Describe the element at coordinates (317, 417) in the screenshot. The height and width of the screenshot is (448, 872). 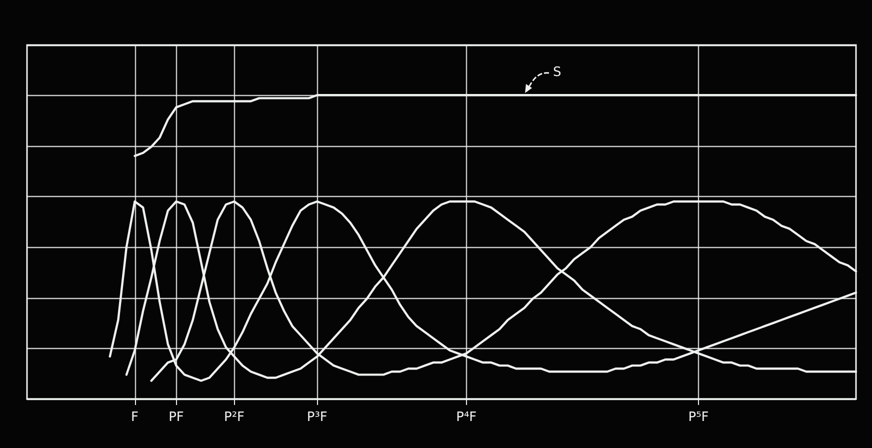
I see `x-tick-label: P³F` at that location.